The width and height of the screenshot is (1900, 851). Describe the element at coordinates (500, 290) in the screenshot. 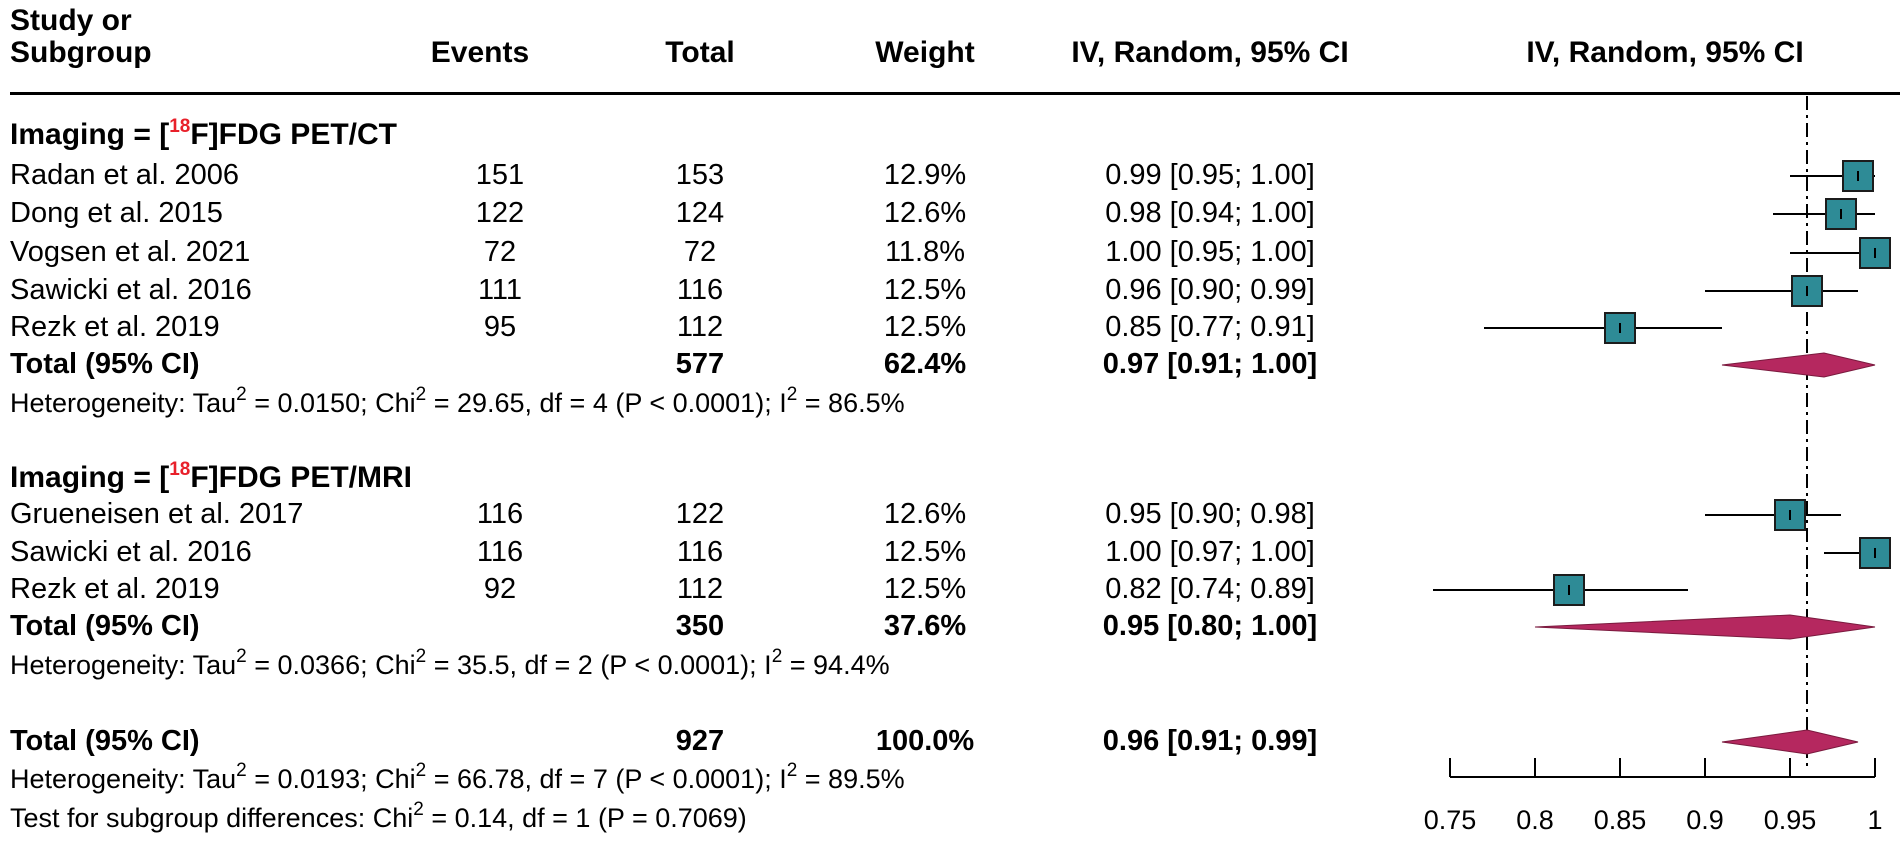

I see `events-cell: 111` at that location.